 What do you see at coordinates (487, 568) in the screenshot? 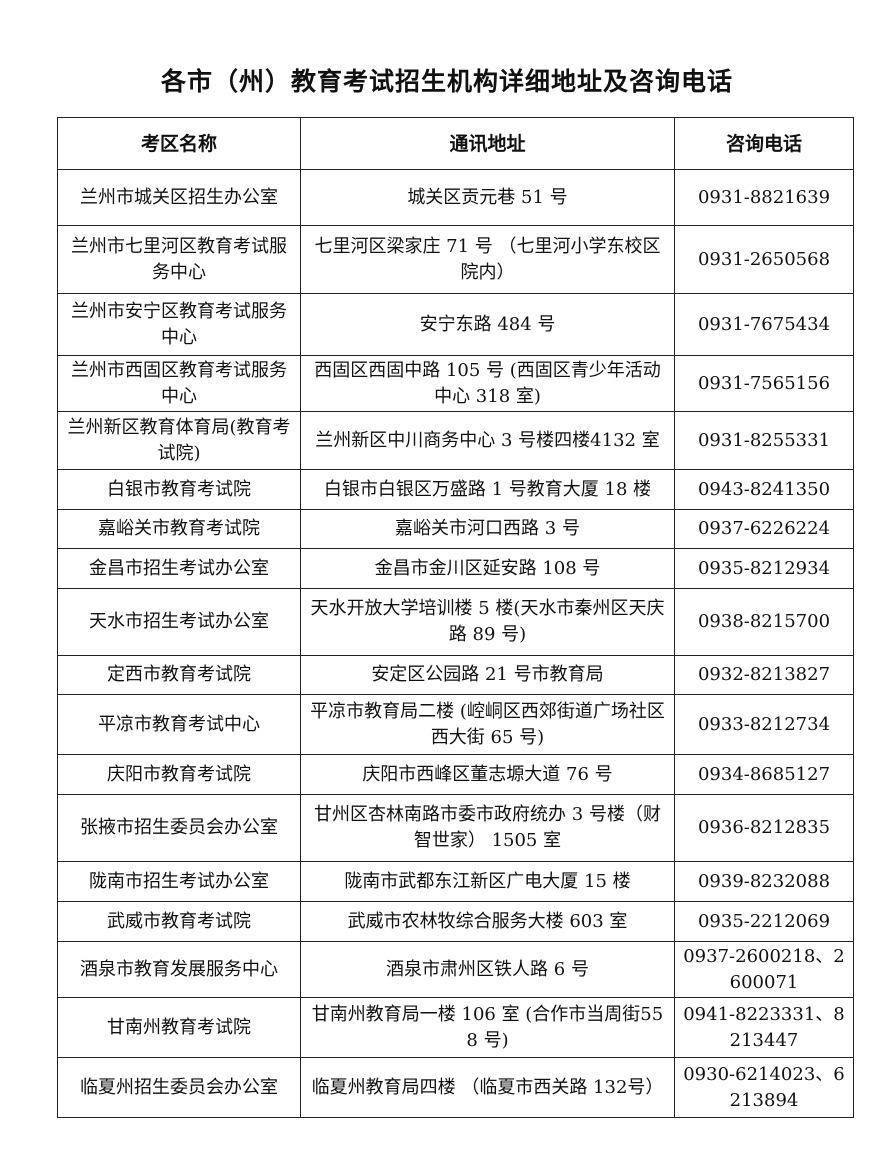
I see `address-cell: 金昌市金川区延安路 108 号` at bounding box center [487, 568].